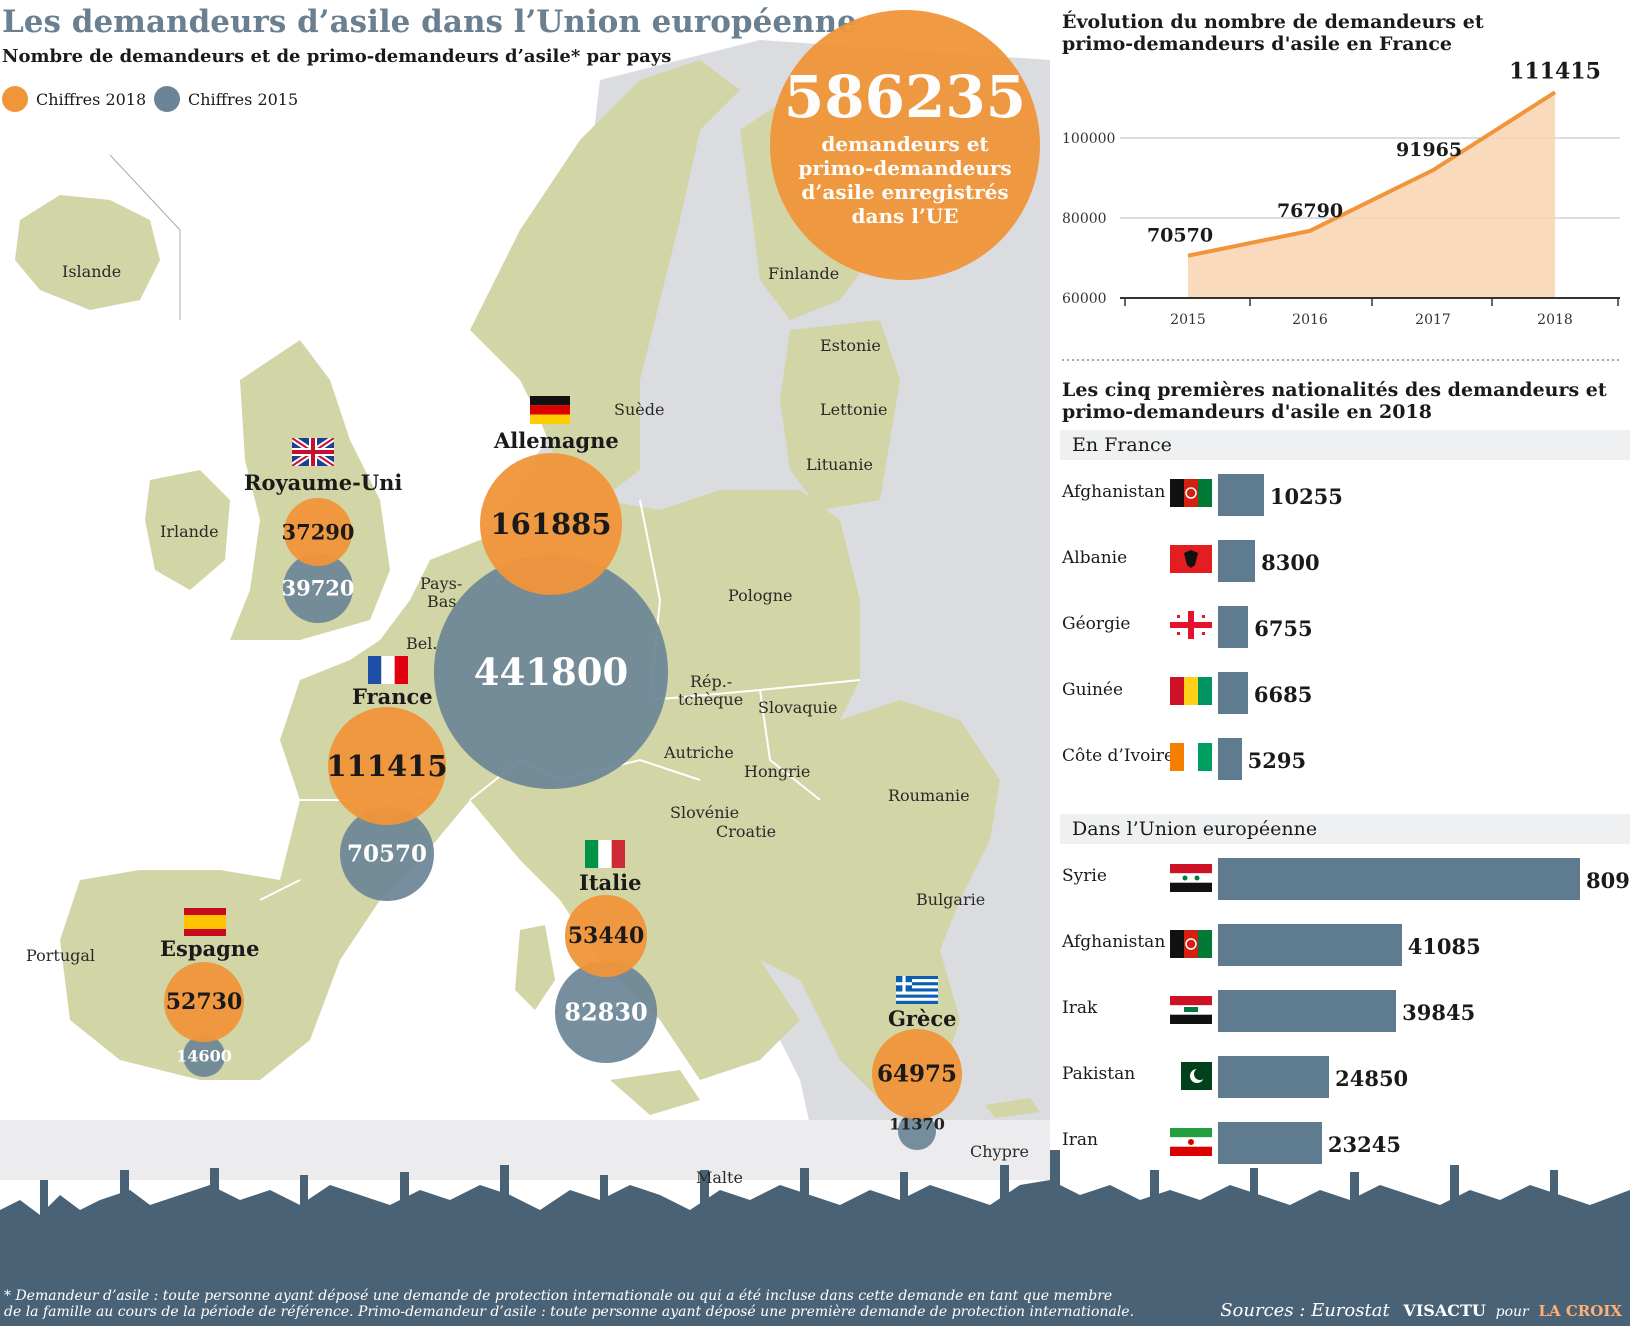 The width and height of the screenshot is (1630, 1326). Describe the element at coordinates (1306, 496) in the screenshot. I see `france-value-0: 10255` at that location.